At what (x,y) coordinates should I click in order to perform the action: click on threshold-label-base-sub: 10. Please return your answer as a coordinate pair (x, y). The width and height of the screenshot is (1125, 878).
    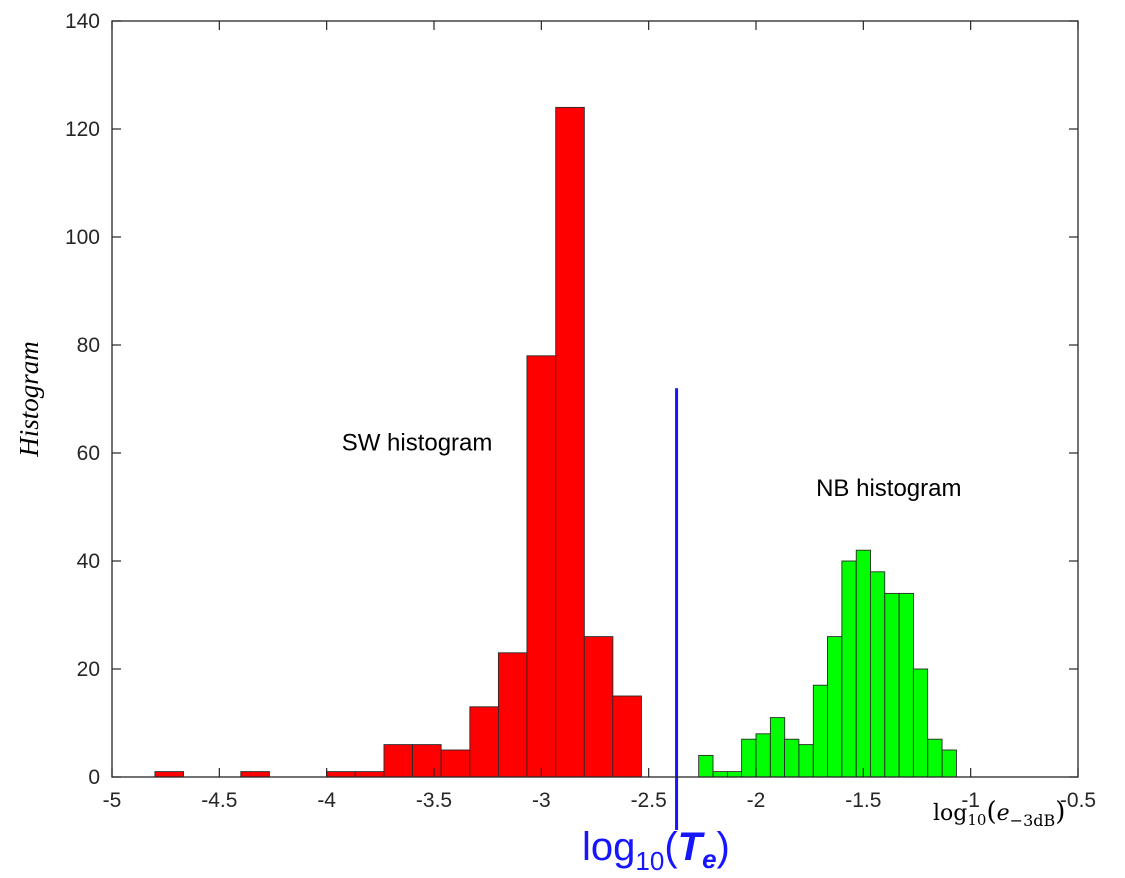
    Looking at the image, I should click on (649, 861).